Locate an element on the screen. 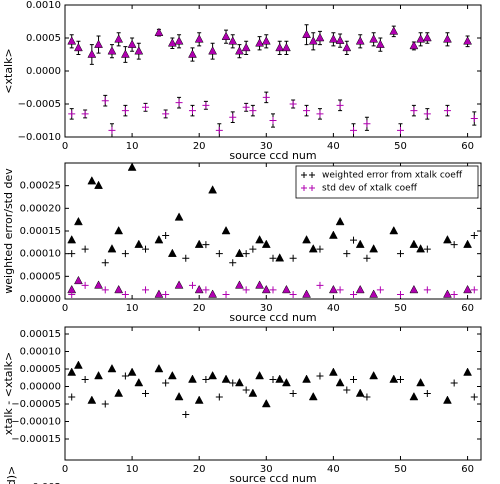  legend-label: weighted error from xtalk coeff is located at coordinates (392, 176).